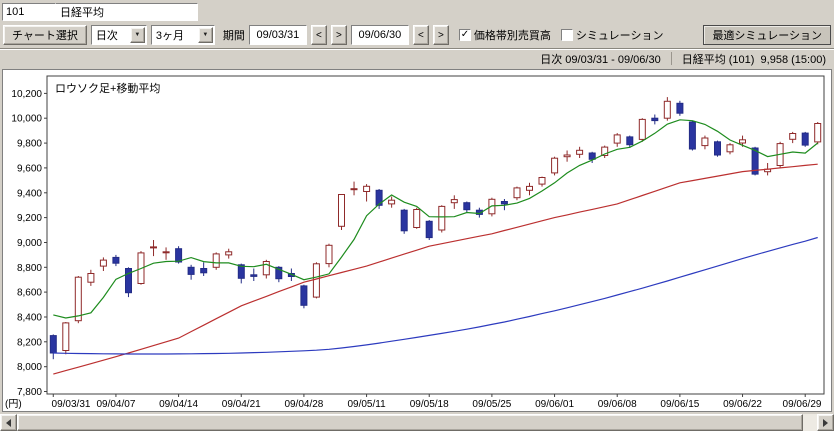 This screenshot has width=834, height=431. What do you see at coordinates (29, 243) in the screenshot?
I see `svg-text: 9,000` at bounding box center [29, 243].